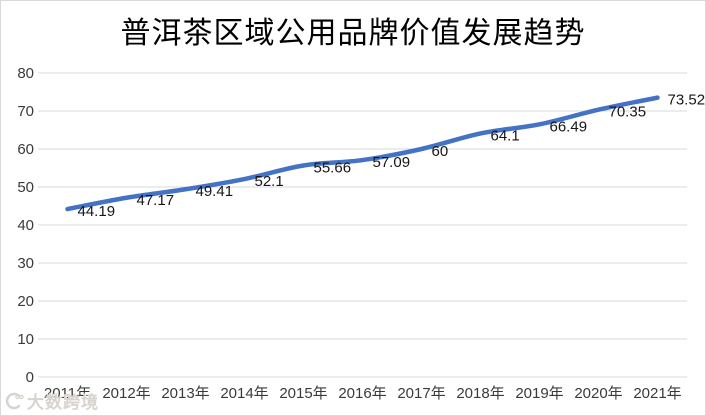  I want to click on y-axis-tick-label: 60, so click(25, 149).